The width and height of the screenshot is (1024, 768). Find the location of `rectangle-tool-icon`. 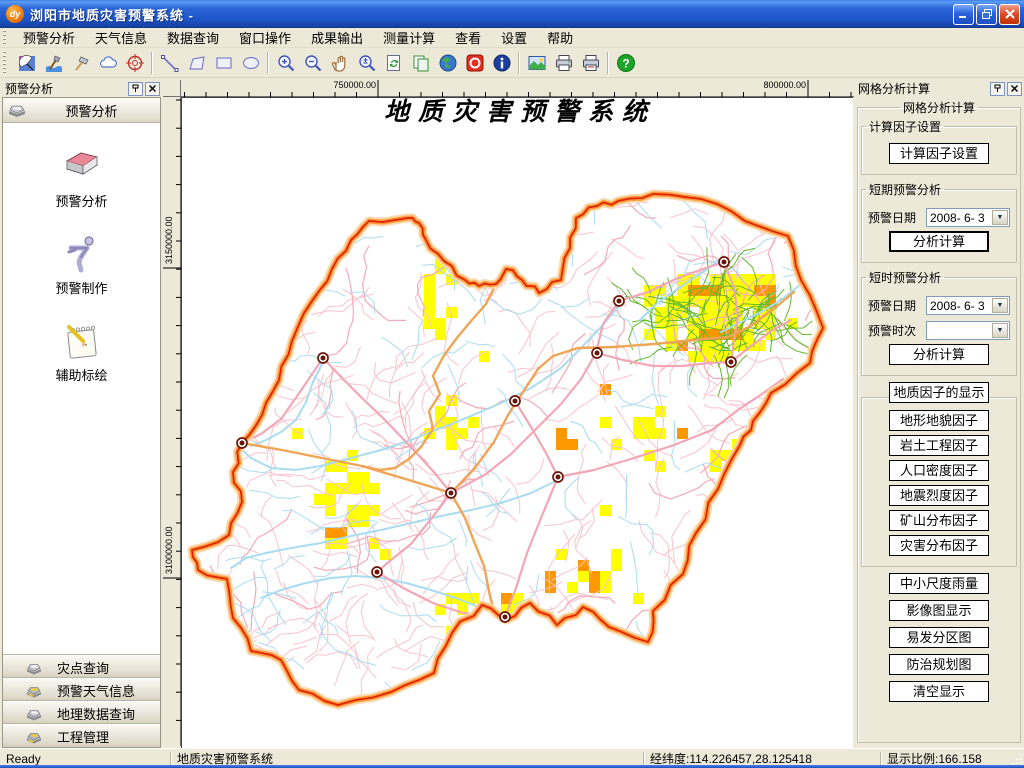

rectangle-tool-icon is located at coordinates (223, 62).